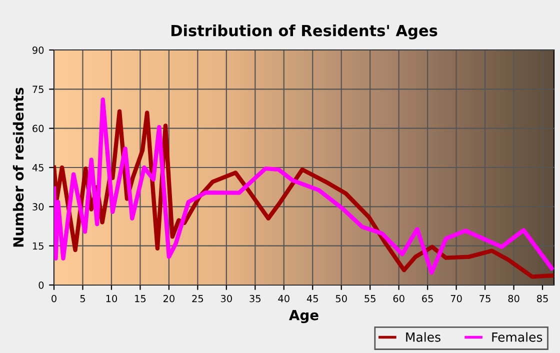 The width and height of the screenshot is (560, 353). I want to click on x-tick-label: 50, so click(341, 298).